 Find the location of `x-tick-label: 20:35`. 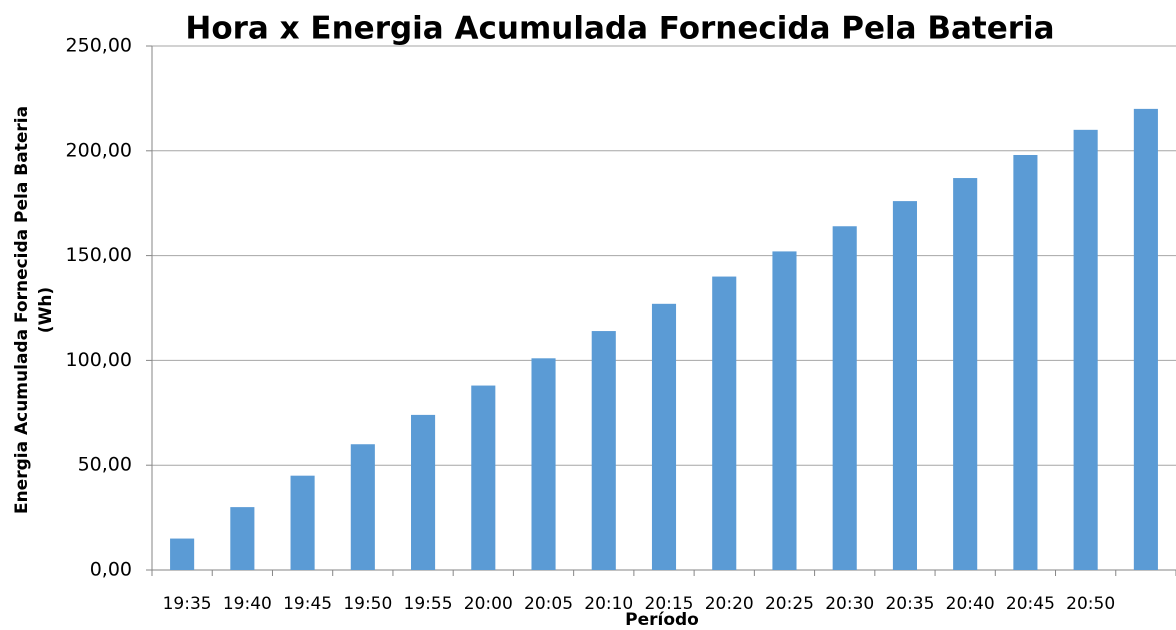

x-tick-label: 20:35 is located at coordinates (909, 604).